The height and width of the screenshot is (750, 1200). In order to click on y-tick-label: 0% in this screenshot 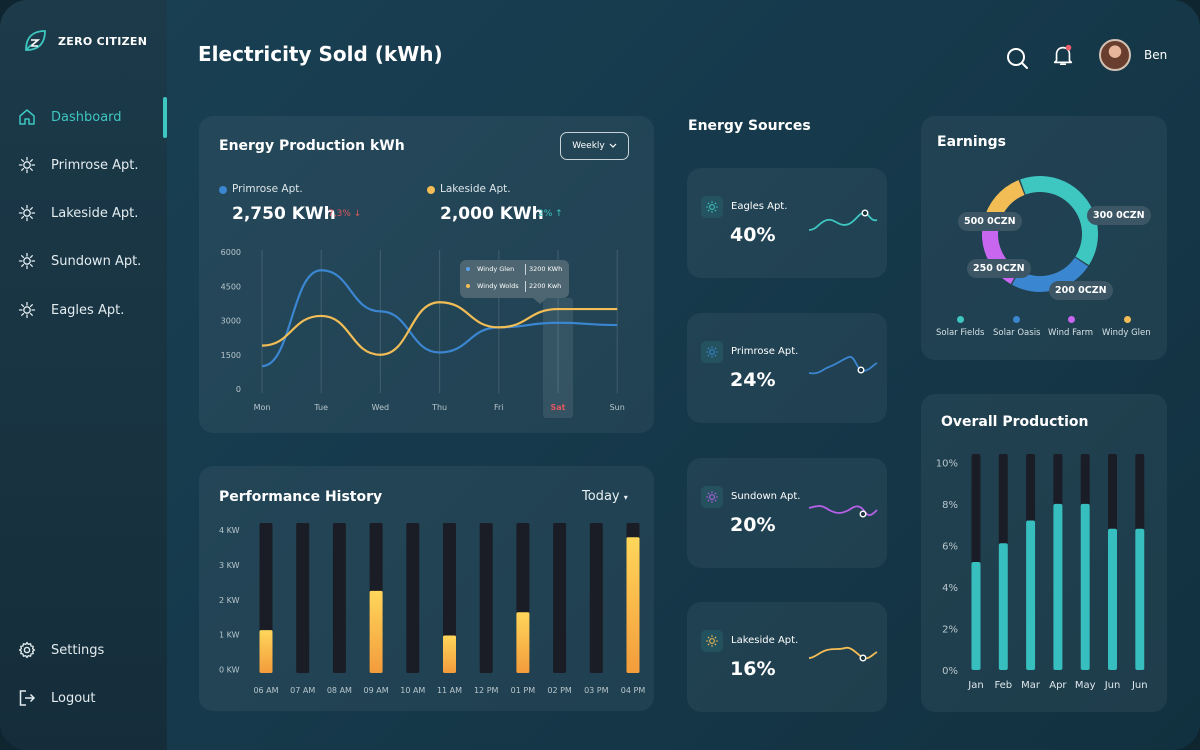, I will do `click(950, 671)`.